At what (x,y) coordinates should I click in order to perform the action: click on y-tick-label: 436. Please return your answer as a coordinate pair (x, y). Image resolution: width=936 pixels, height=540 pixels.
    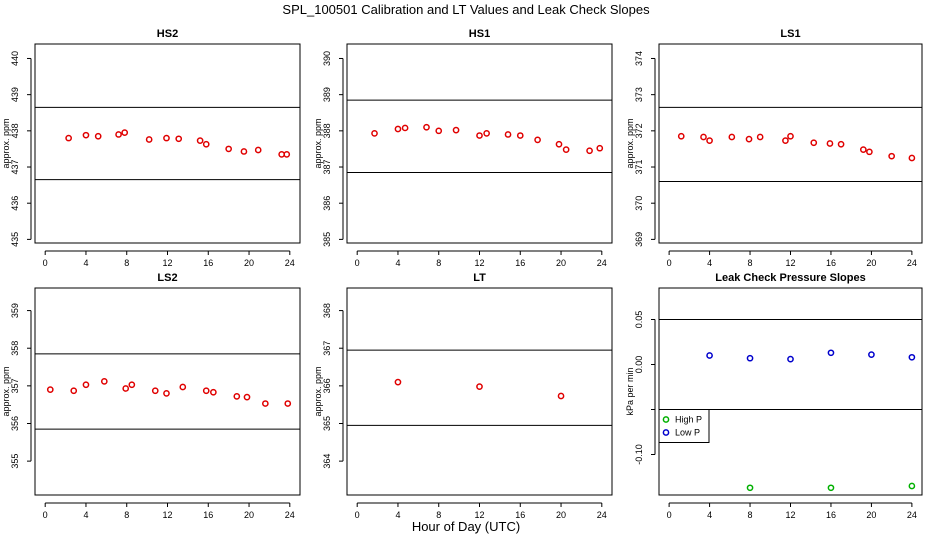
    Looking at the image, I should click on (15, 203).